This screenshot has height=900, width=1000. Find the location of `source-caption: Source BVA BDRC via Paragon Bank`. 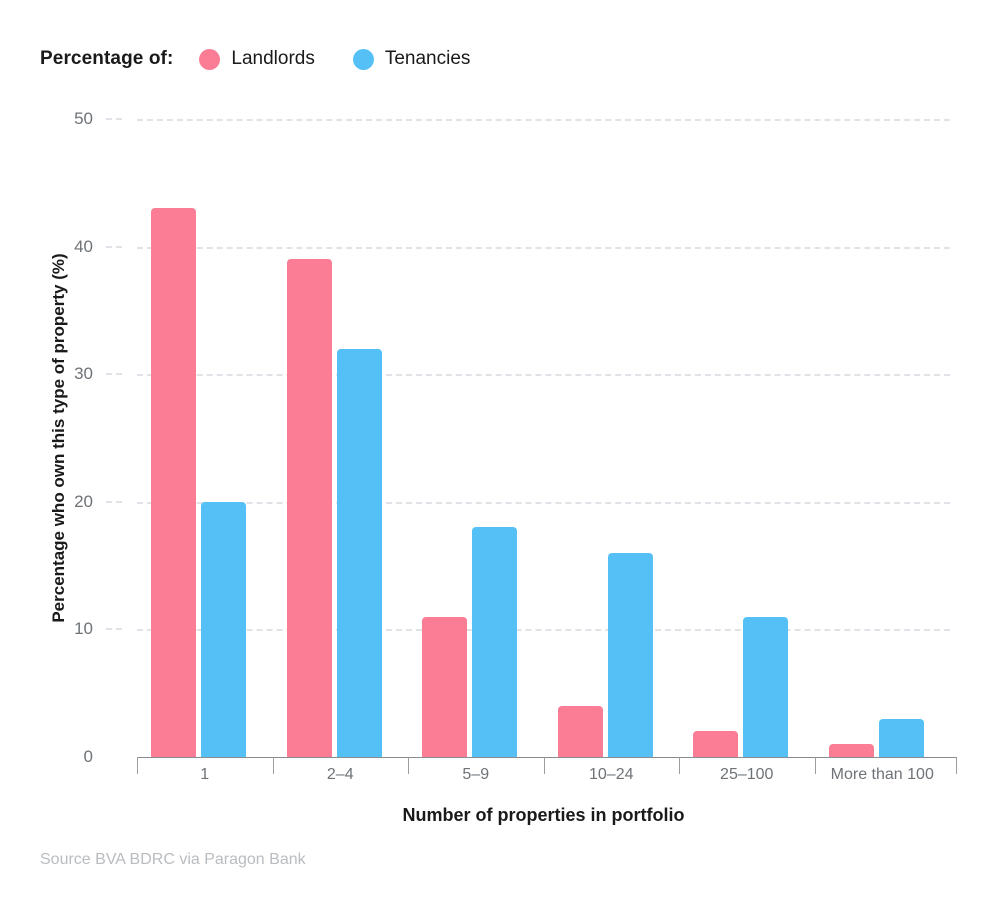

source-caption: Source BVA BDRC via Paragon Bank is located at coordinates (173, 859).